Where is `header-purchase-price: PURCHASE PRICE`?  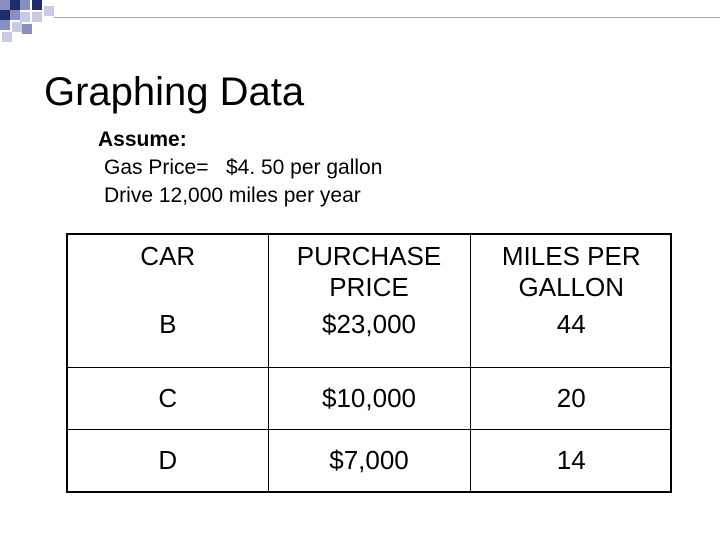
header-purchase-price: PURCHASE PRICE is located at coordinates (369, 271).